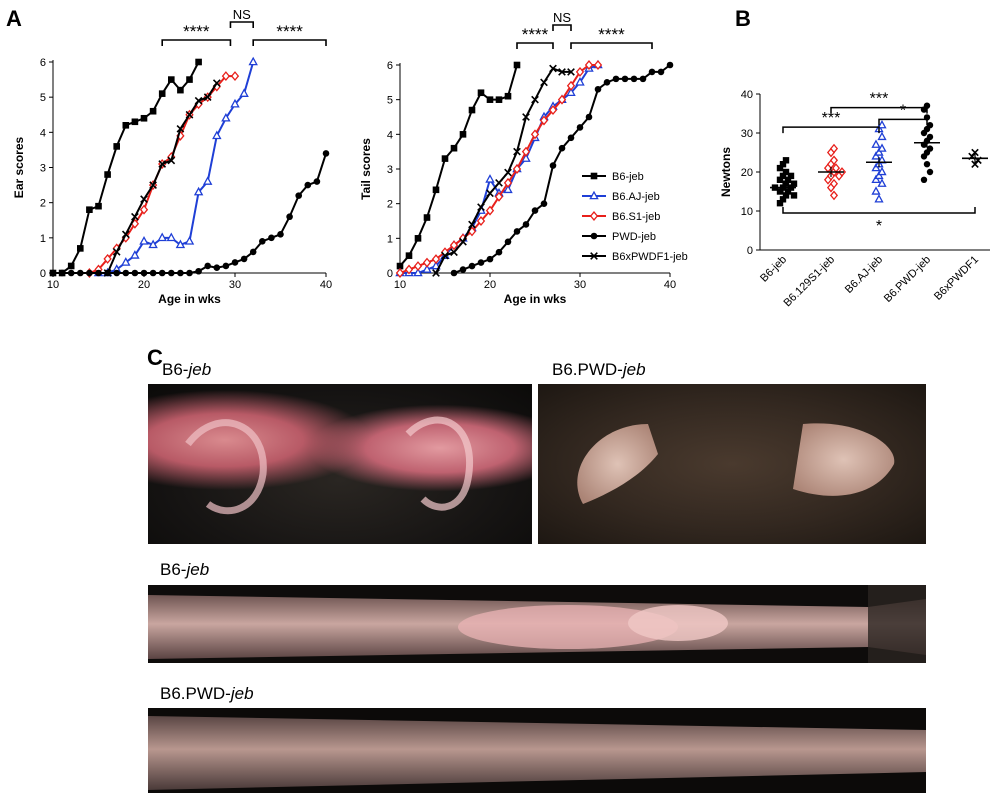  I want to click on newtons-sig-label: ***, so click(831, 118).